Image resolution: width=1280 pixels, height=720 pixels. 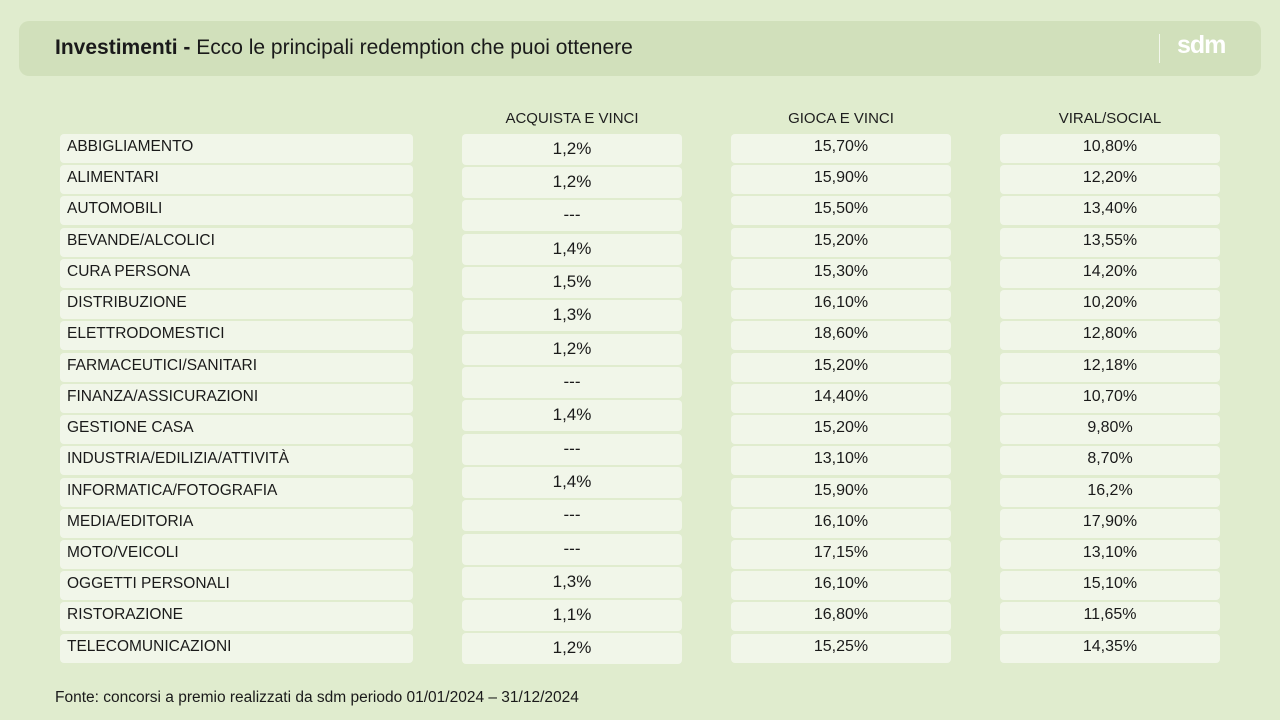 I want to click on viral-value: 17,90%, so click(x=1110, y=523).